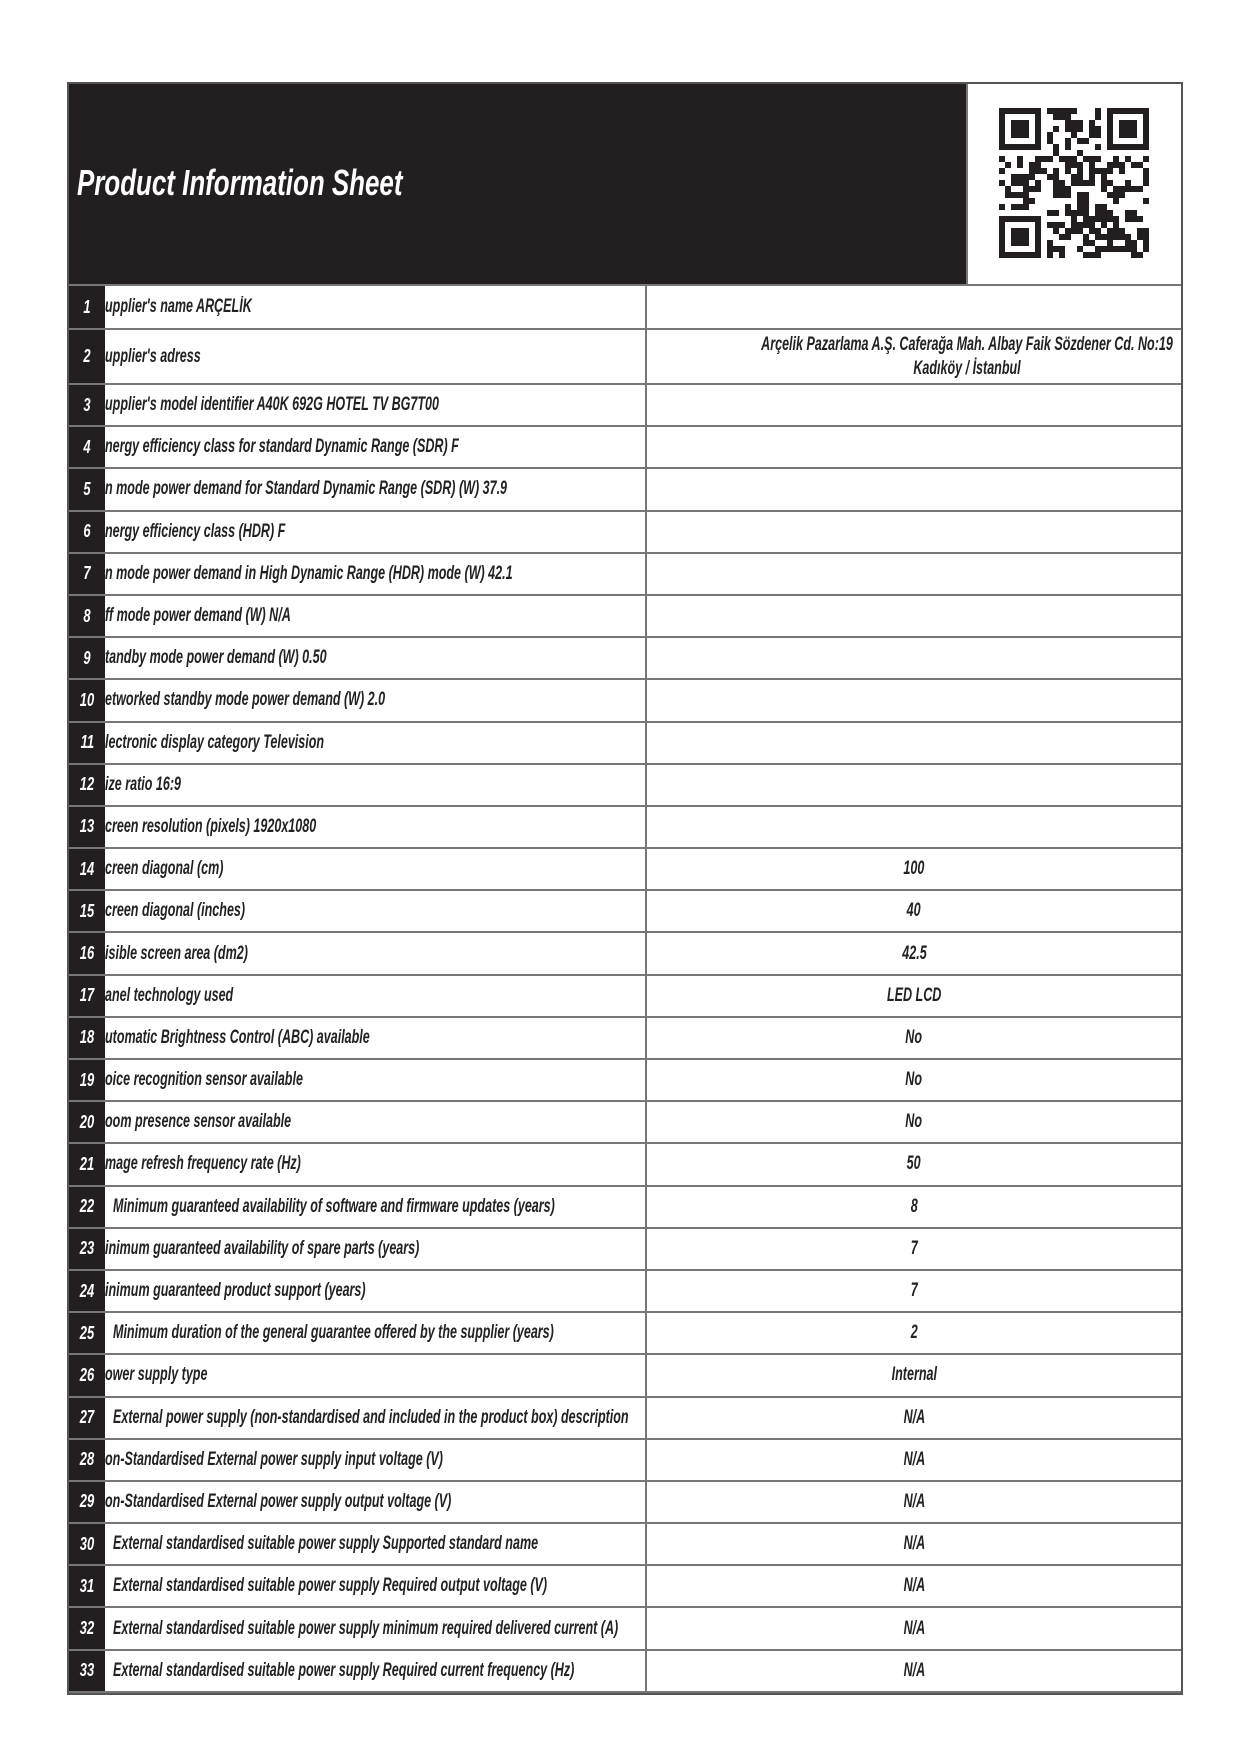 This screenshot has height=1754, width=1241. What do you see at coordinates (176, 953) in the screenshot?
I see `row-label-text: isible screen area (dm2)` at bounding box center [176, 953].